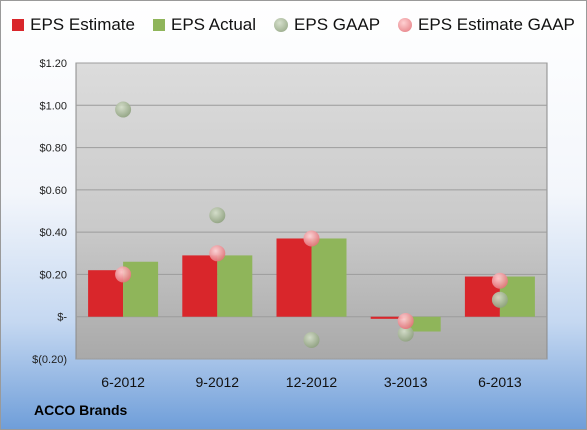 The image size is (587, 430). Describe the element at coordinates (82, 24) in the screenshot. I see `legend-label-eps-estimate: EPS Estimate` at that location.